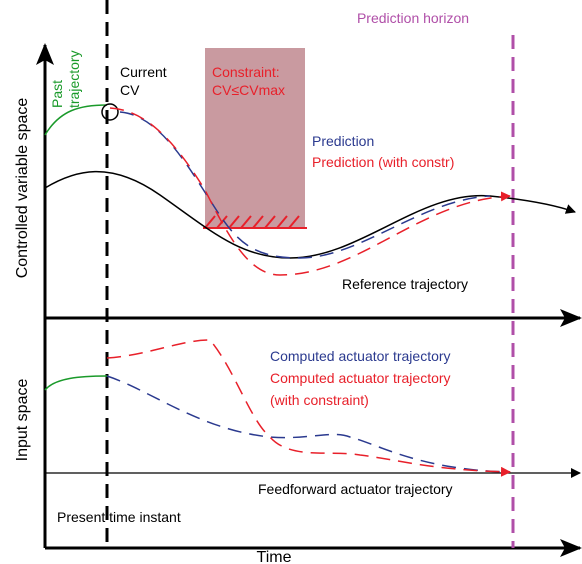 This screenshot has height=564, width=582. What do you see at coordinates (360, 356) in the screenshot?
I see `actuator-label: Computed actuator trajectory` at bounding box center [360, 356].